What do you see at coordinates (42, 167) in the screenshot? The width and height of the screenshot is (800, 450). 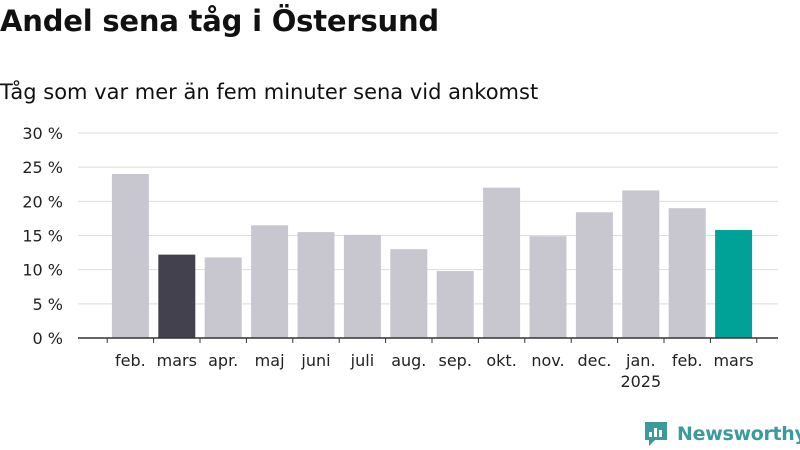 I see `y-tick-label: 25 %` at bounding box center [42, 167].